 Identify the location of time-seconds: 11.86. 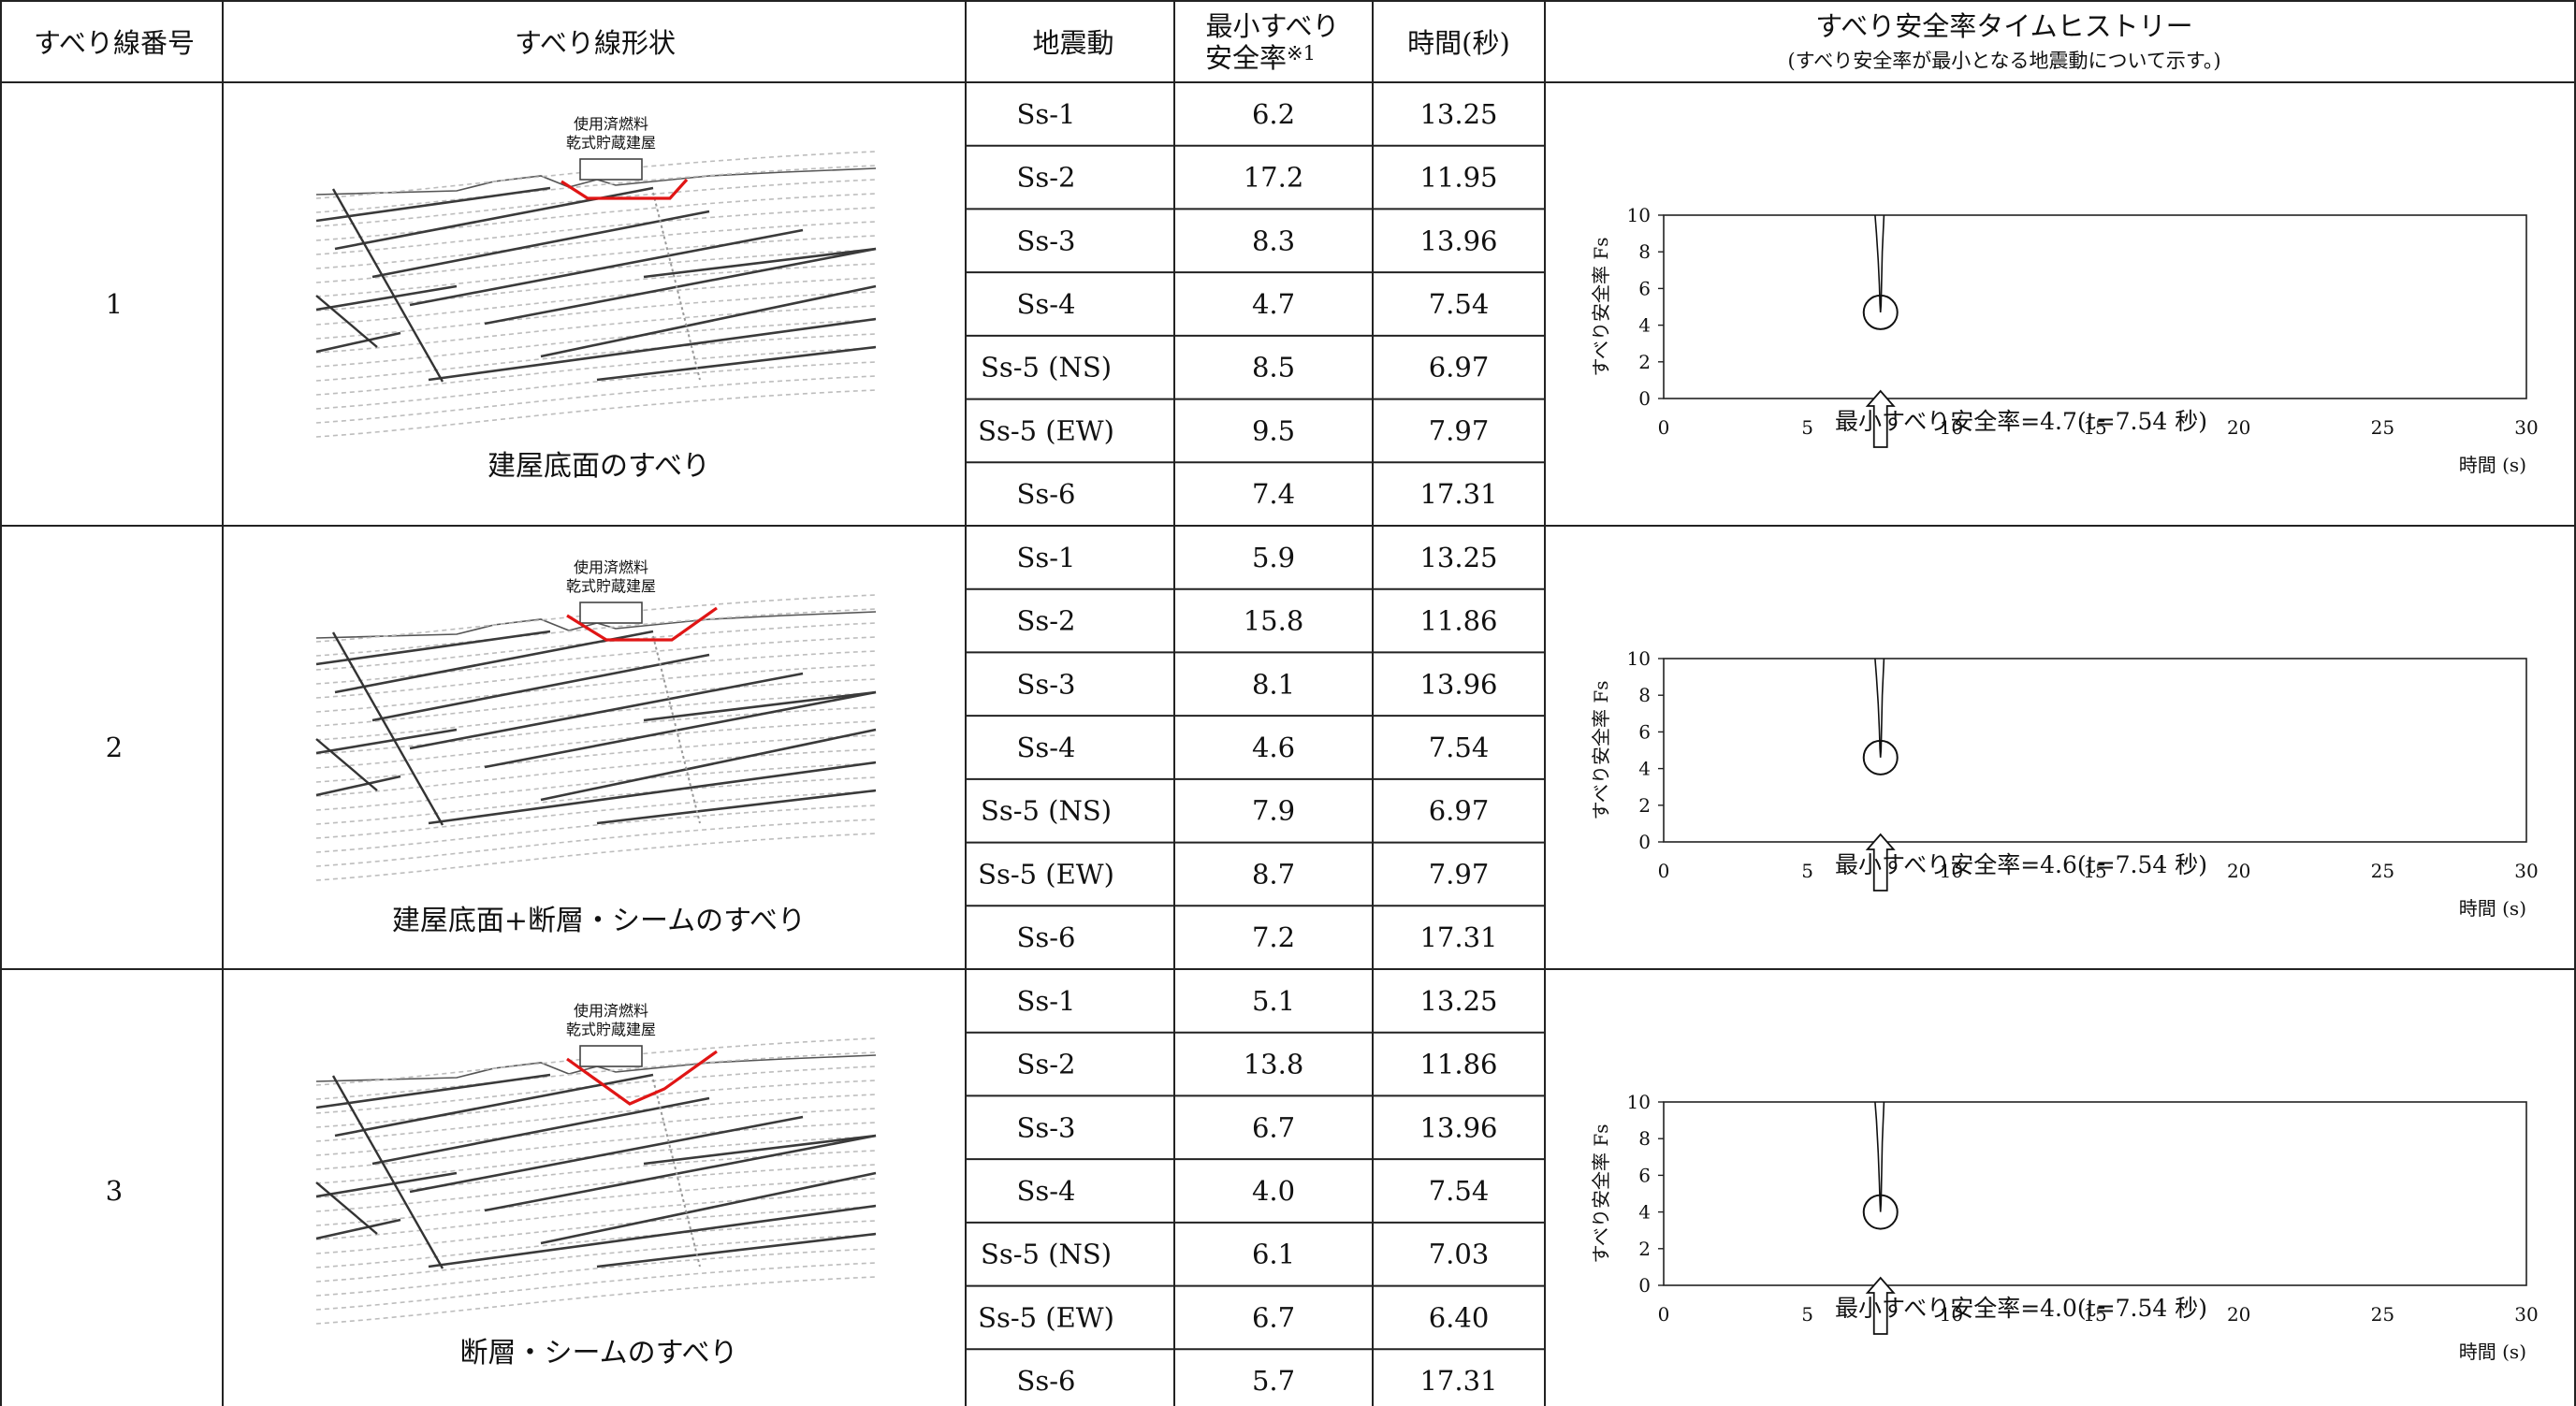
(1458, 621).